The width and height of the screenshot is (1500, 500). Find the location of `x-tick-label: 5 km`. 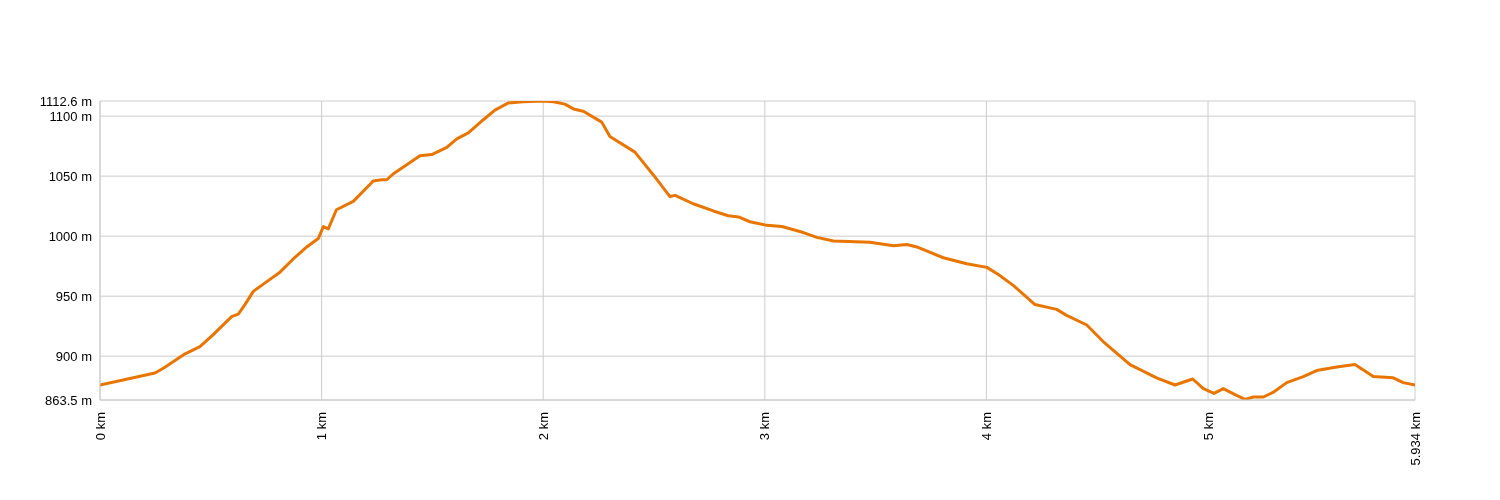

x-tick-label: 5 km is located at coordinates (1208, 426).